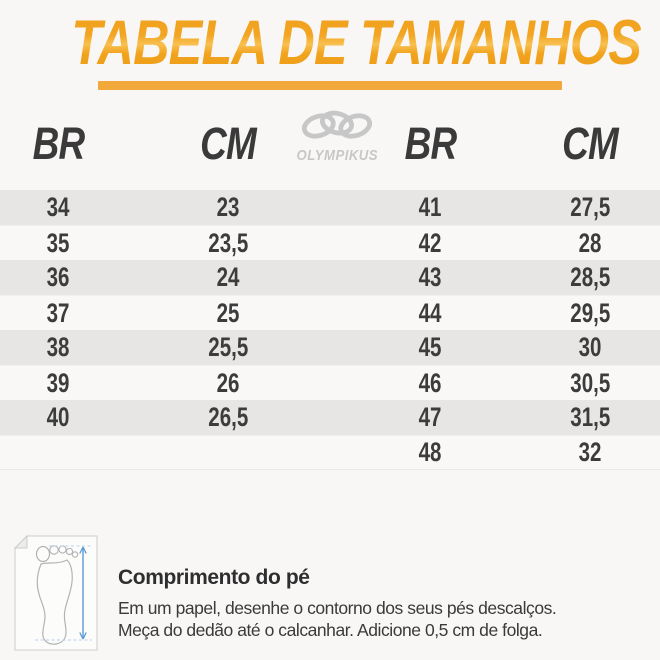  Describe the element at coordinates (330, 207) in the screenshot. I see `table-row: 34 23 41 27,5` at that location.